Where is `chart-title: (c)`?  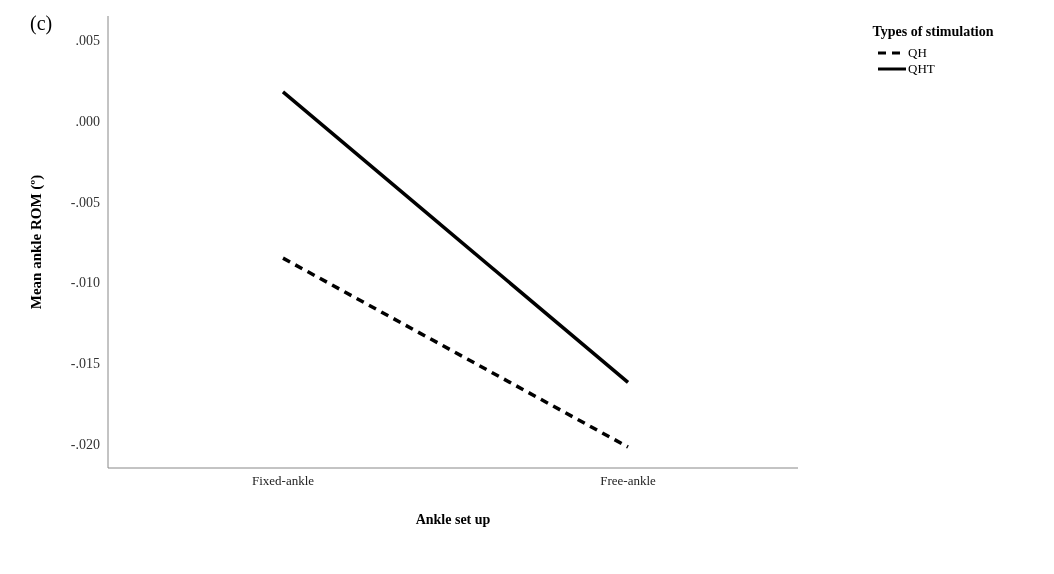 chart-title: (c) is located at coordinates (41, 23).